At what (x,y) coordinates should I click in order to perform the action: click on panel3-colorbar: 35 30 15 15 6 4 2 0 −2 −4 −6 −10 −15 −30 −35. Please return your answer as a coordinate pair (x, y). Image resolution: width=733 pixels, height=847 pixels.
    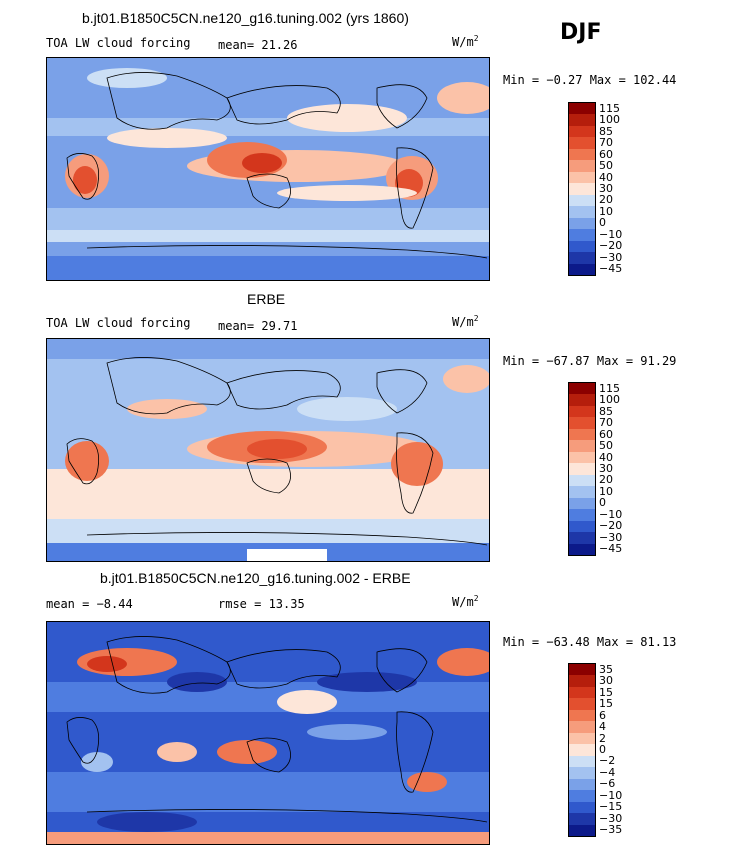
    Looking at the image, I should click on (595, 750).